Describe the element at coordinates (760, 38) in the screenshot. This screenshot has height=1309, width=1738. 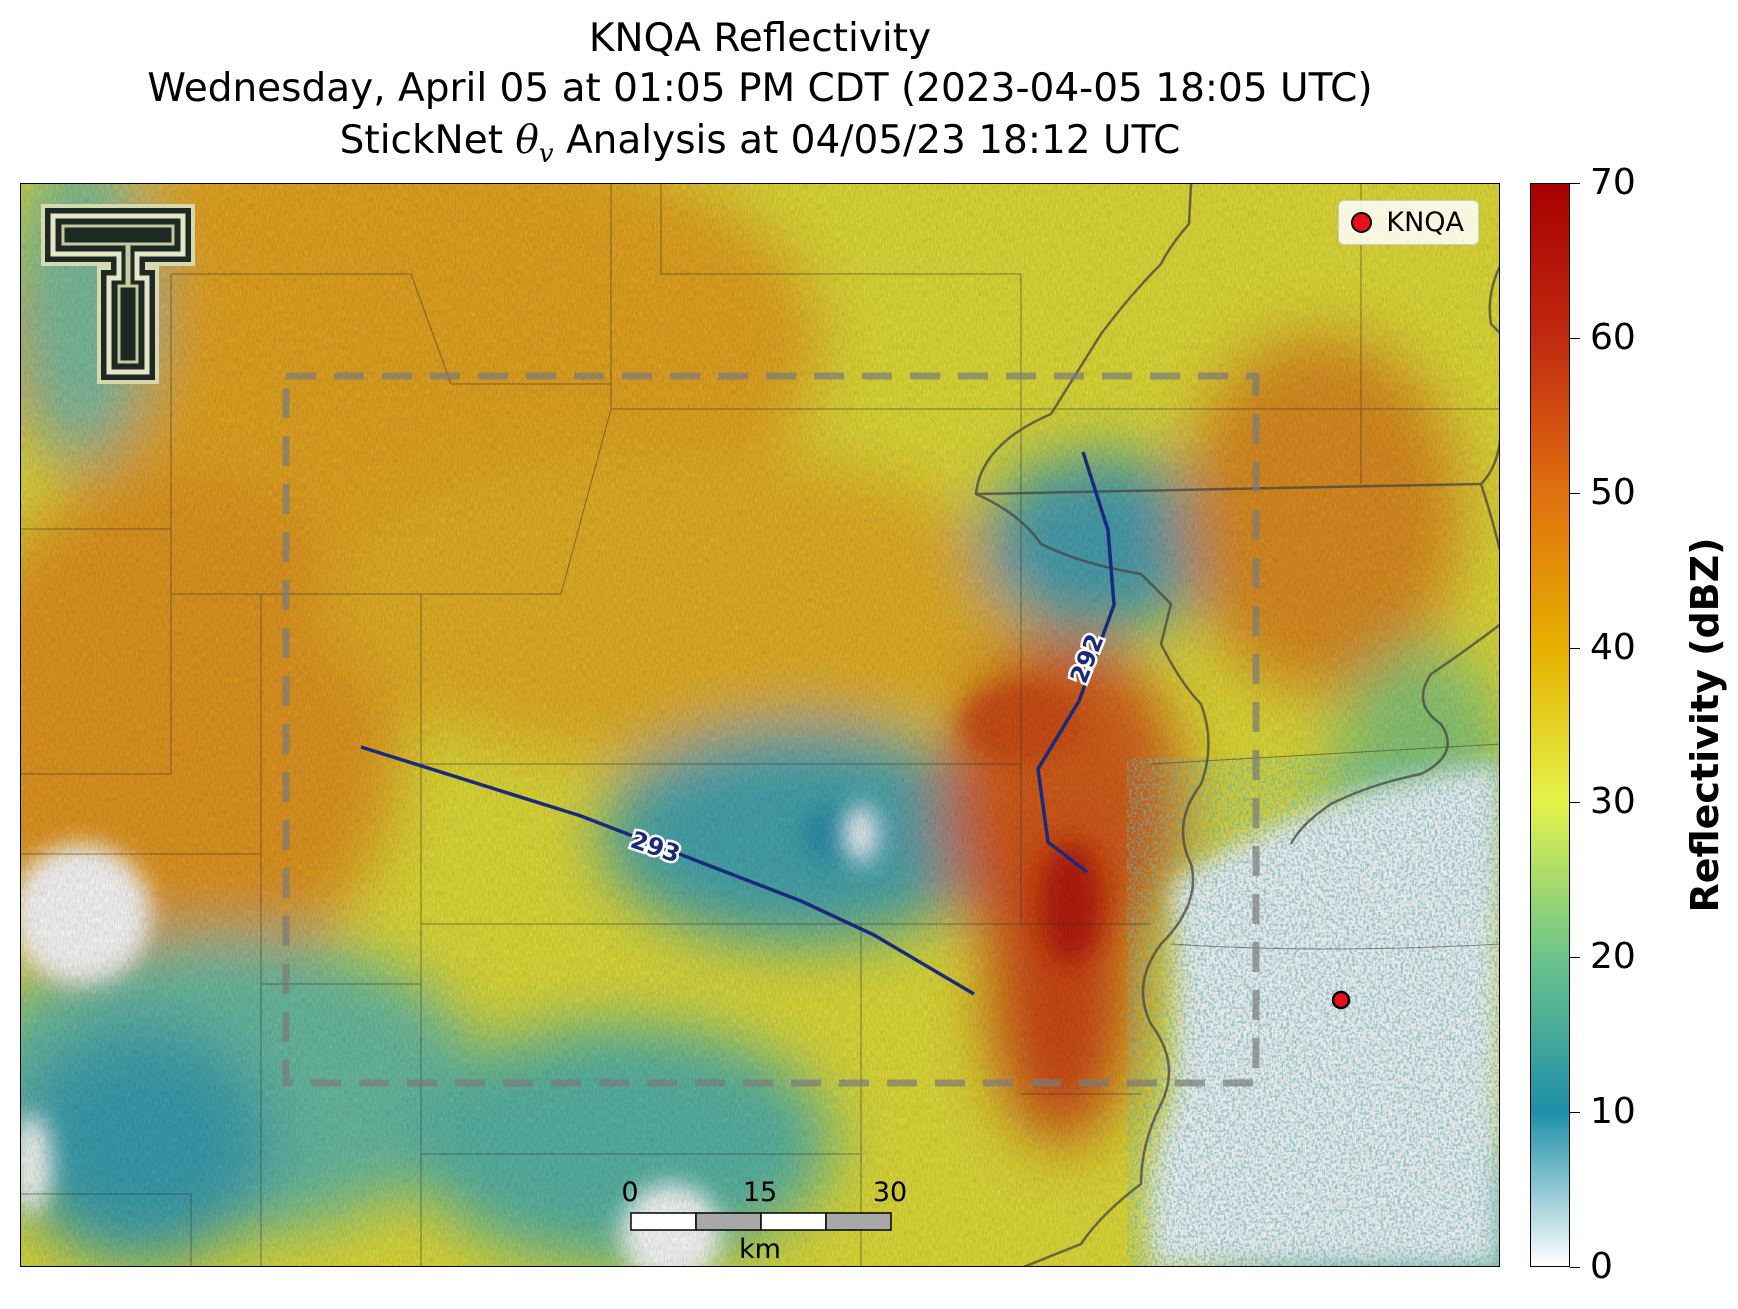
I see `chart-title: KNQA Reflectivity` at that location.